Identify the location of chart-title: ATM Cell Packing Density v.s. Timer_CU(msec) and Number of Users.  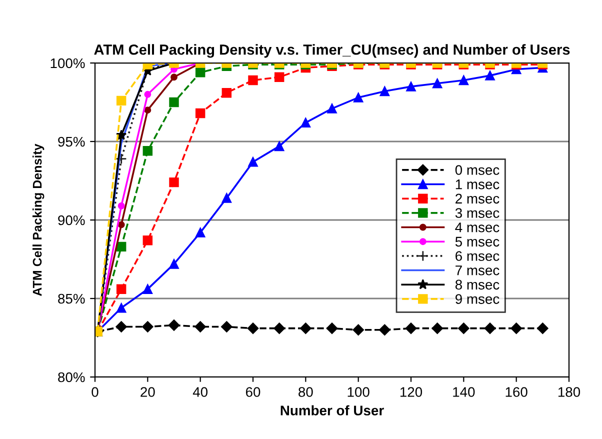
(332, 51).